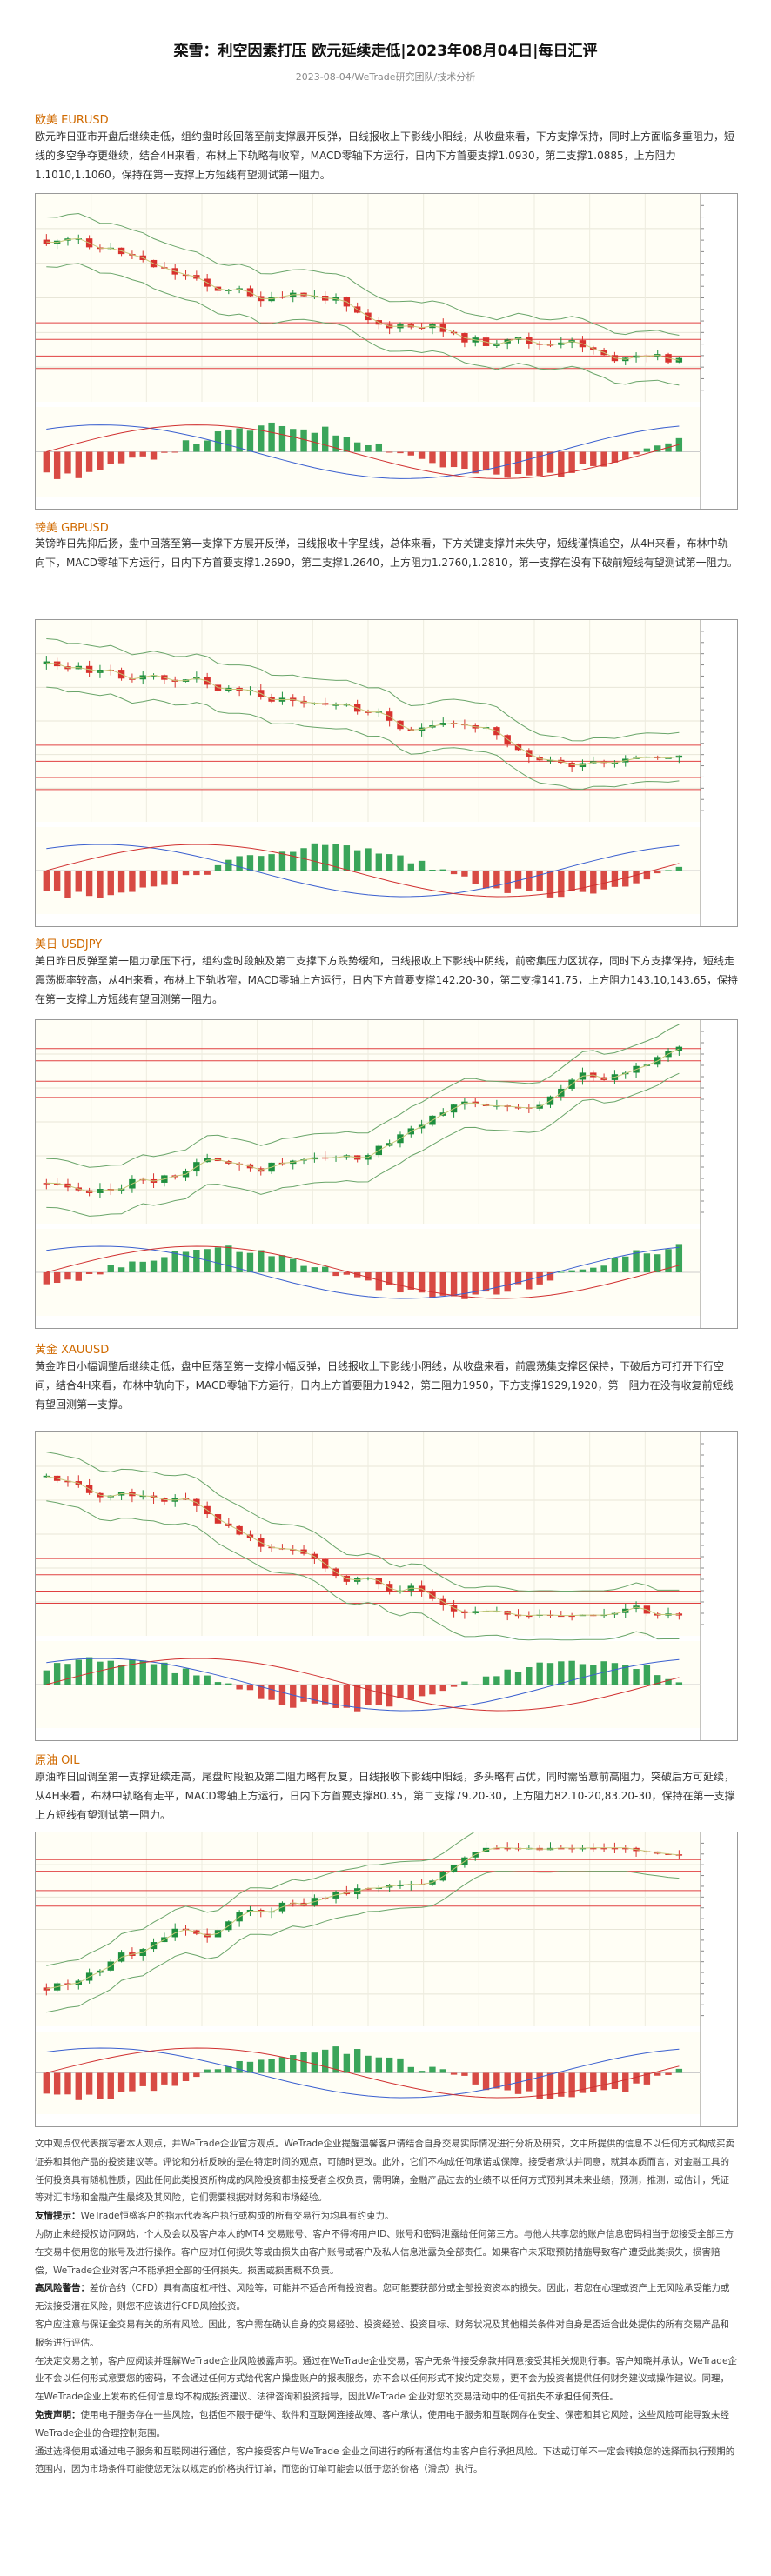 The width and height of the screenshot is (771, 2576). Describe the element at coordinates (72, 121) in the screenshot. I see `section-title-eurusd: 欧美 EURUSD` at that location.